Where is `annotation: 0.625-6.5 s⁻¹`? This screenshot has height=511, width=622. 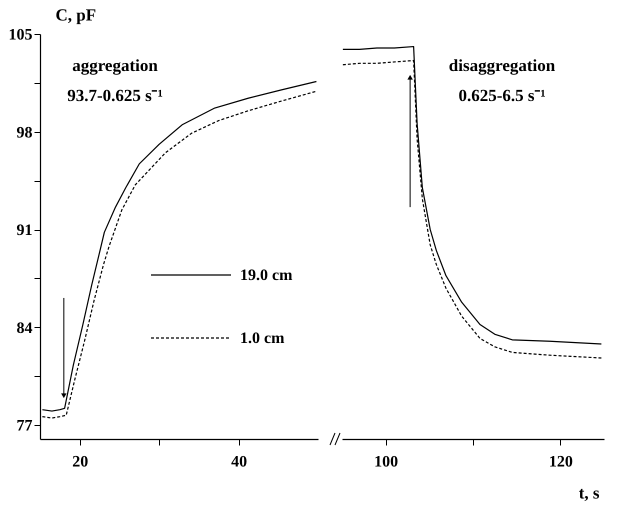
annotation: 0.625-6.5 s⁻¹ is located at coordinates (502, 95).